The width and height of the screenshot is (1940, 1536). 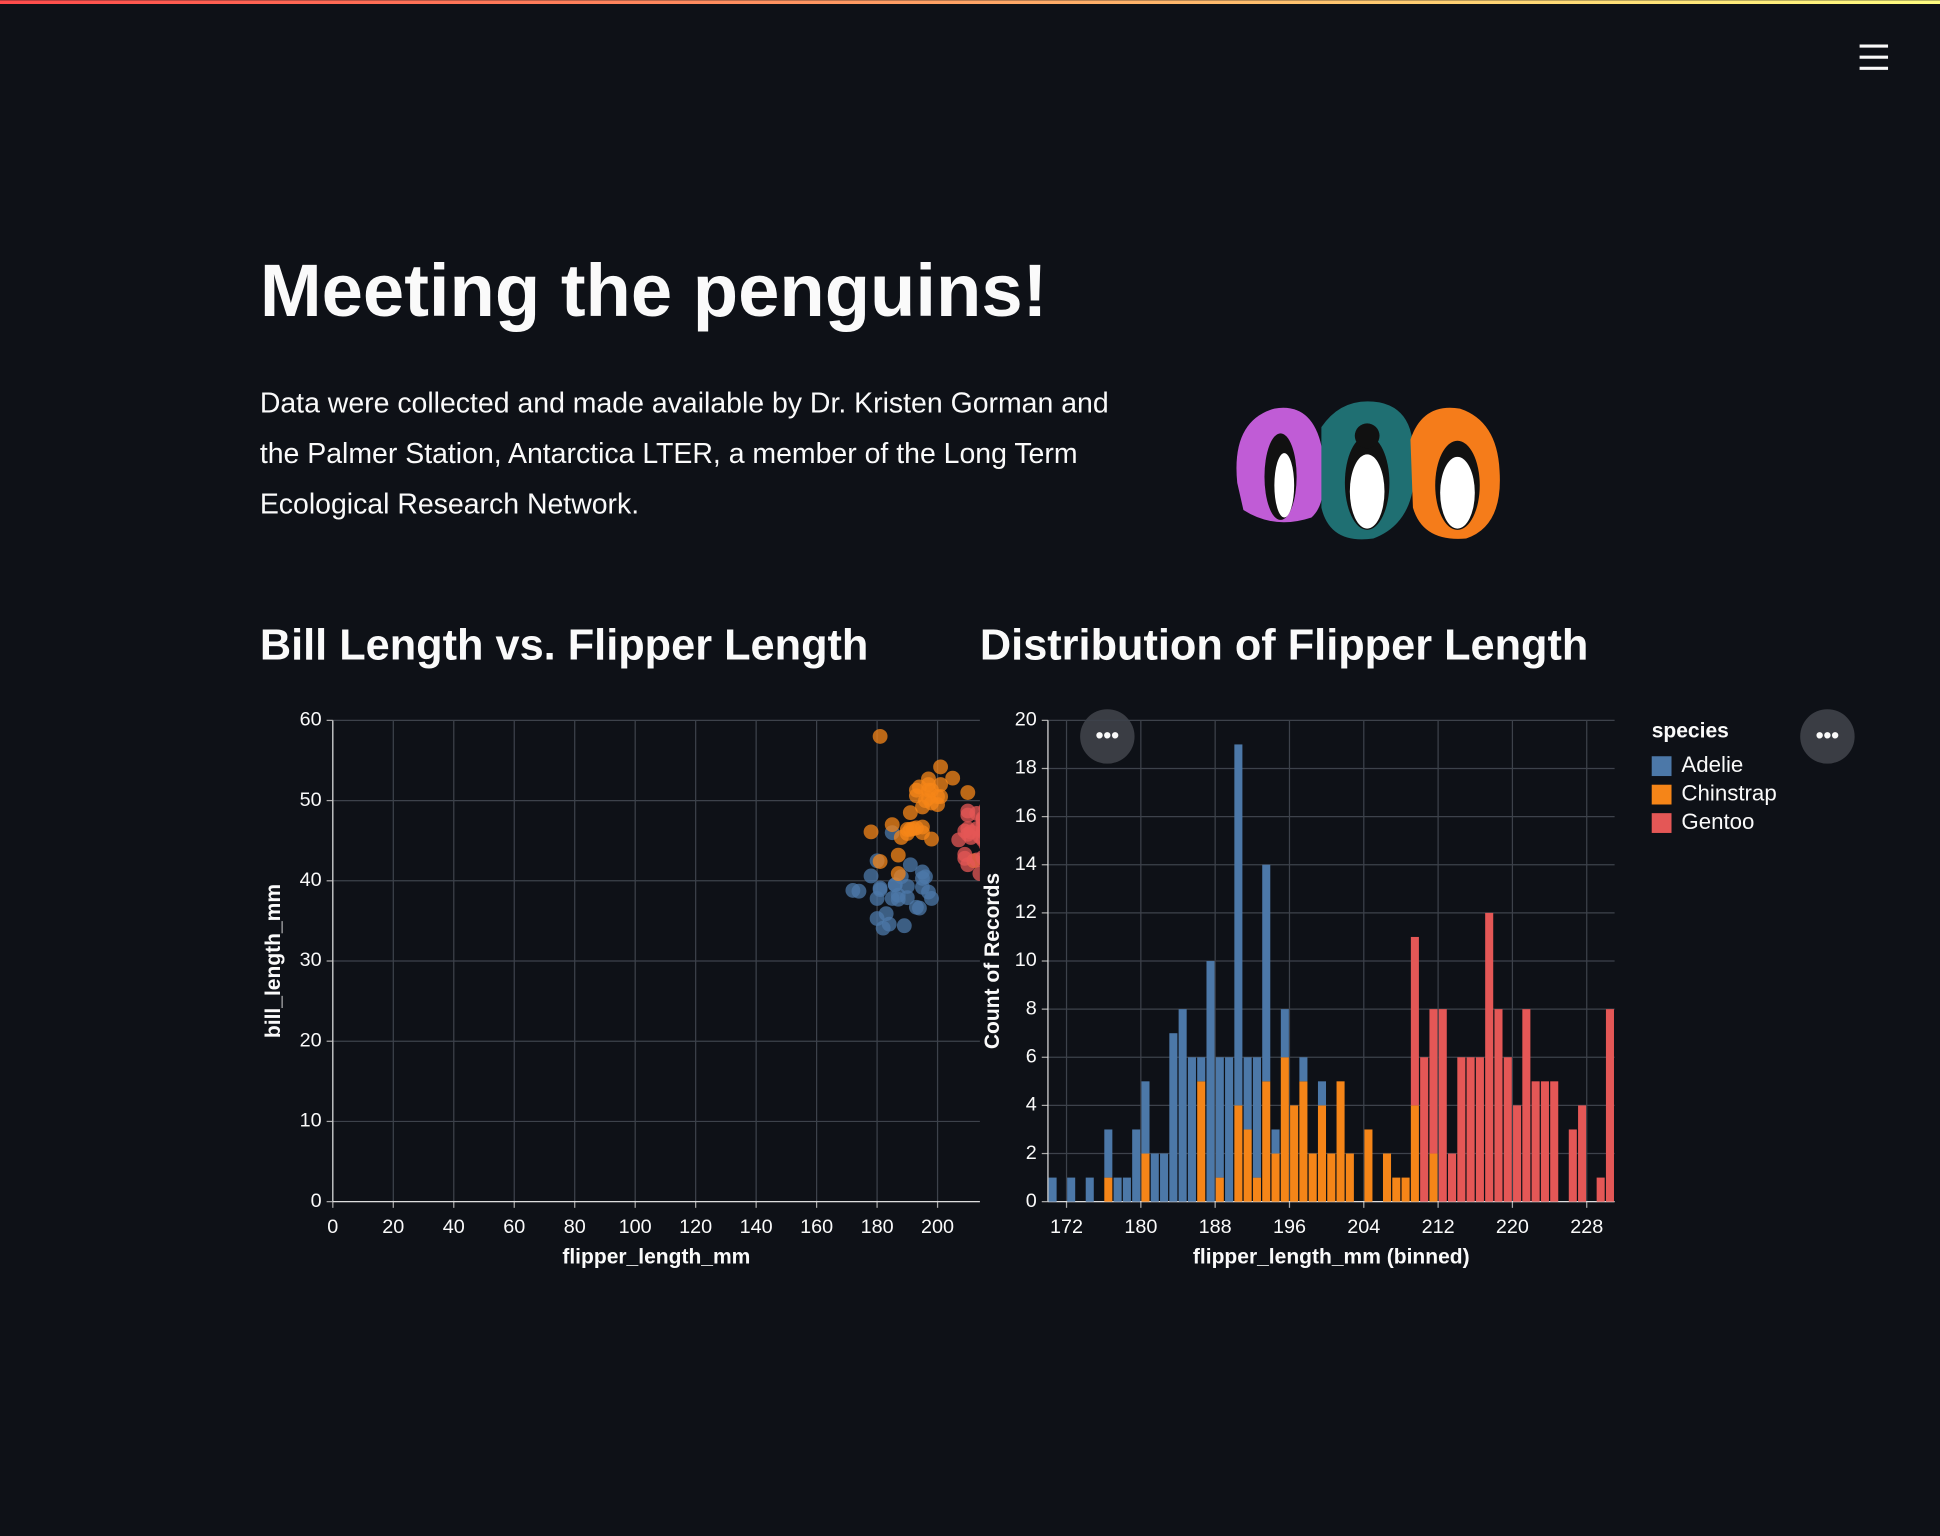 I want to click on y-tick-label: 50, so click(x=311, y=800).